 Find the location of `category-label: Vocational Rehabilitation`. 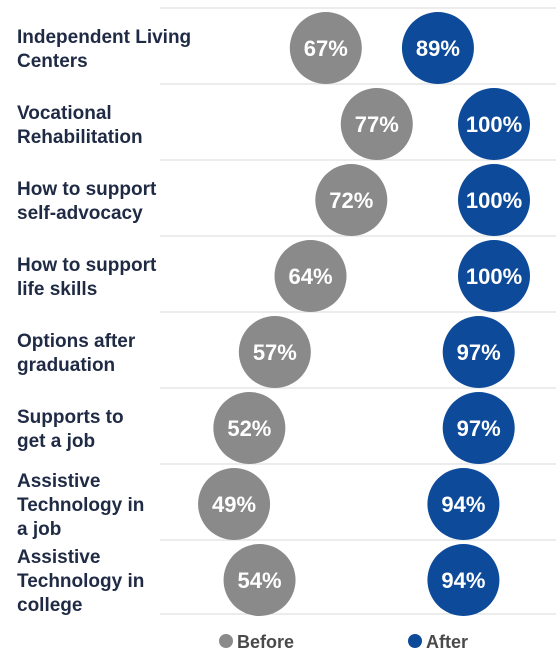

category-label: Vocational Rehabilitation is located at coordinates (80, 125).